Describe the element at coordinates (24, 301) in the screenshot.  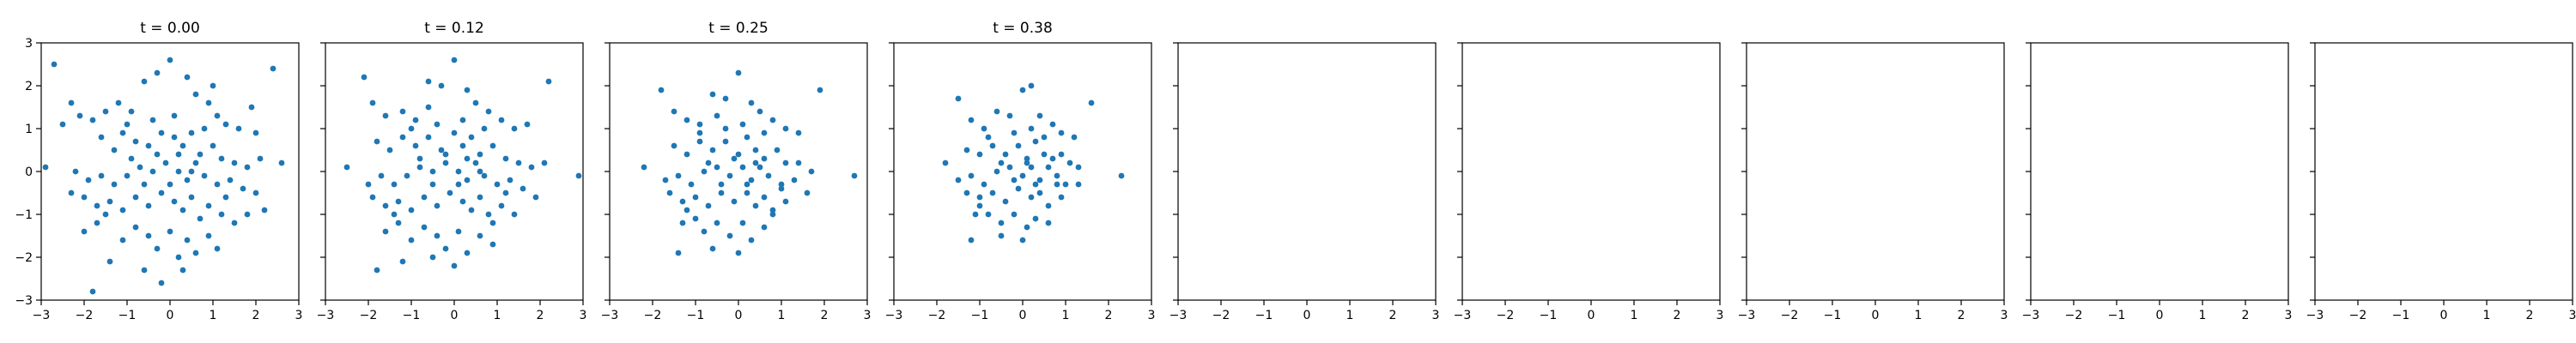
I see `y-tick-label: −3` at that location.